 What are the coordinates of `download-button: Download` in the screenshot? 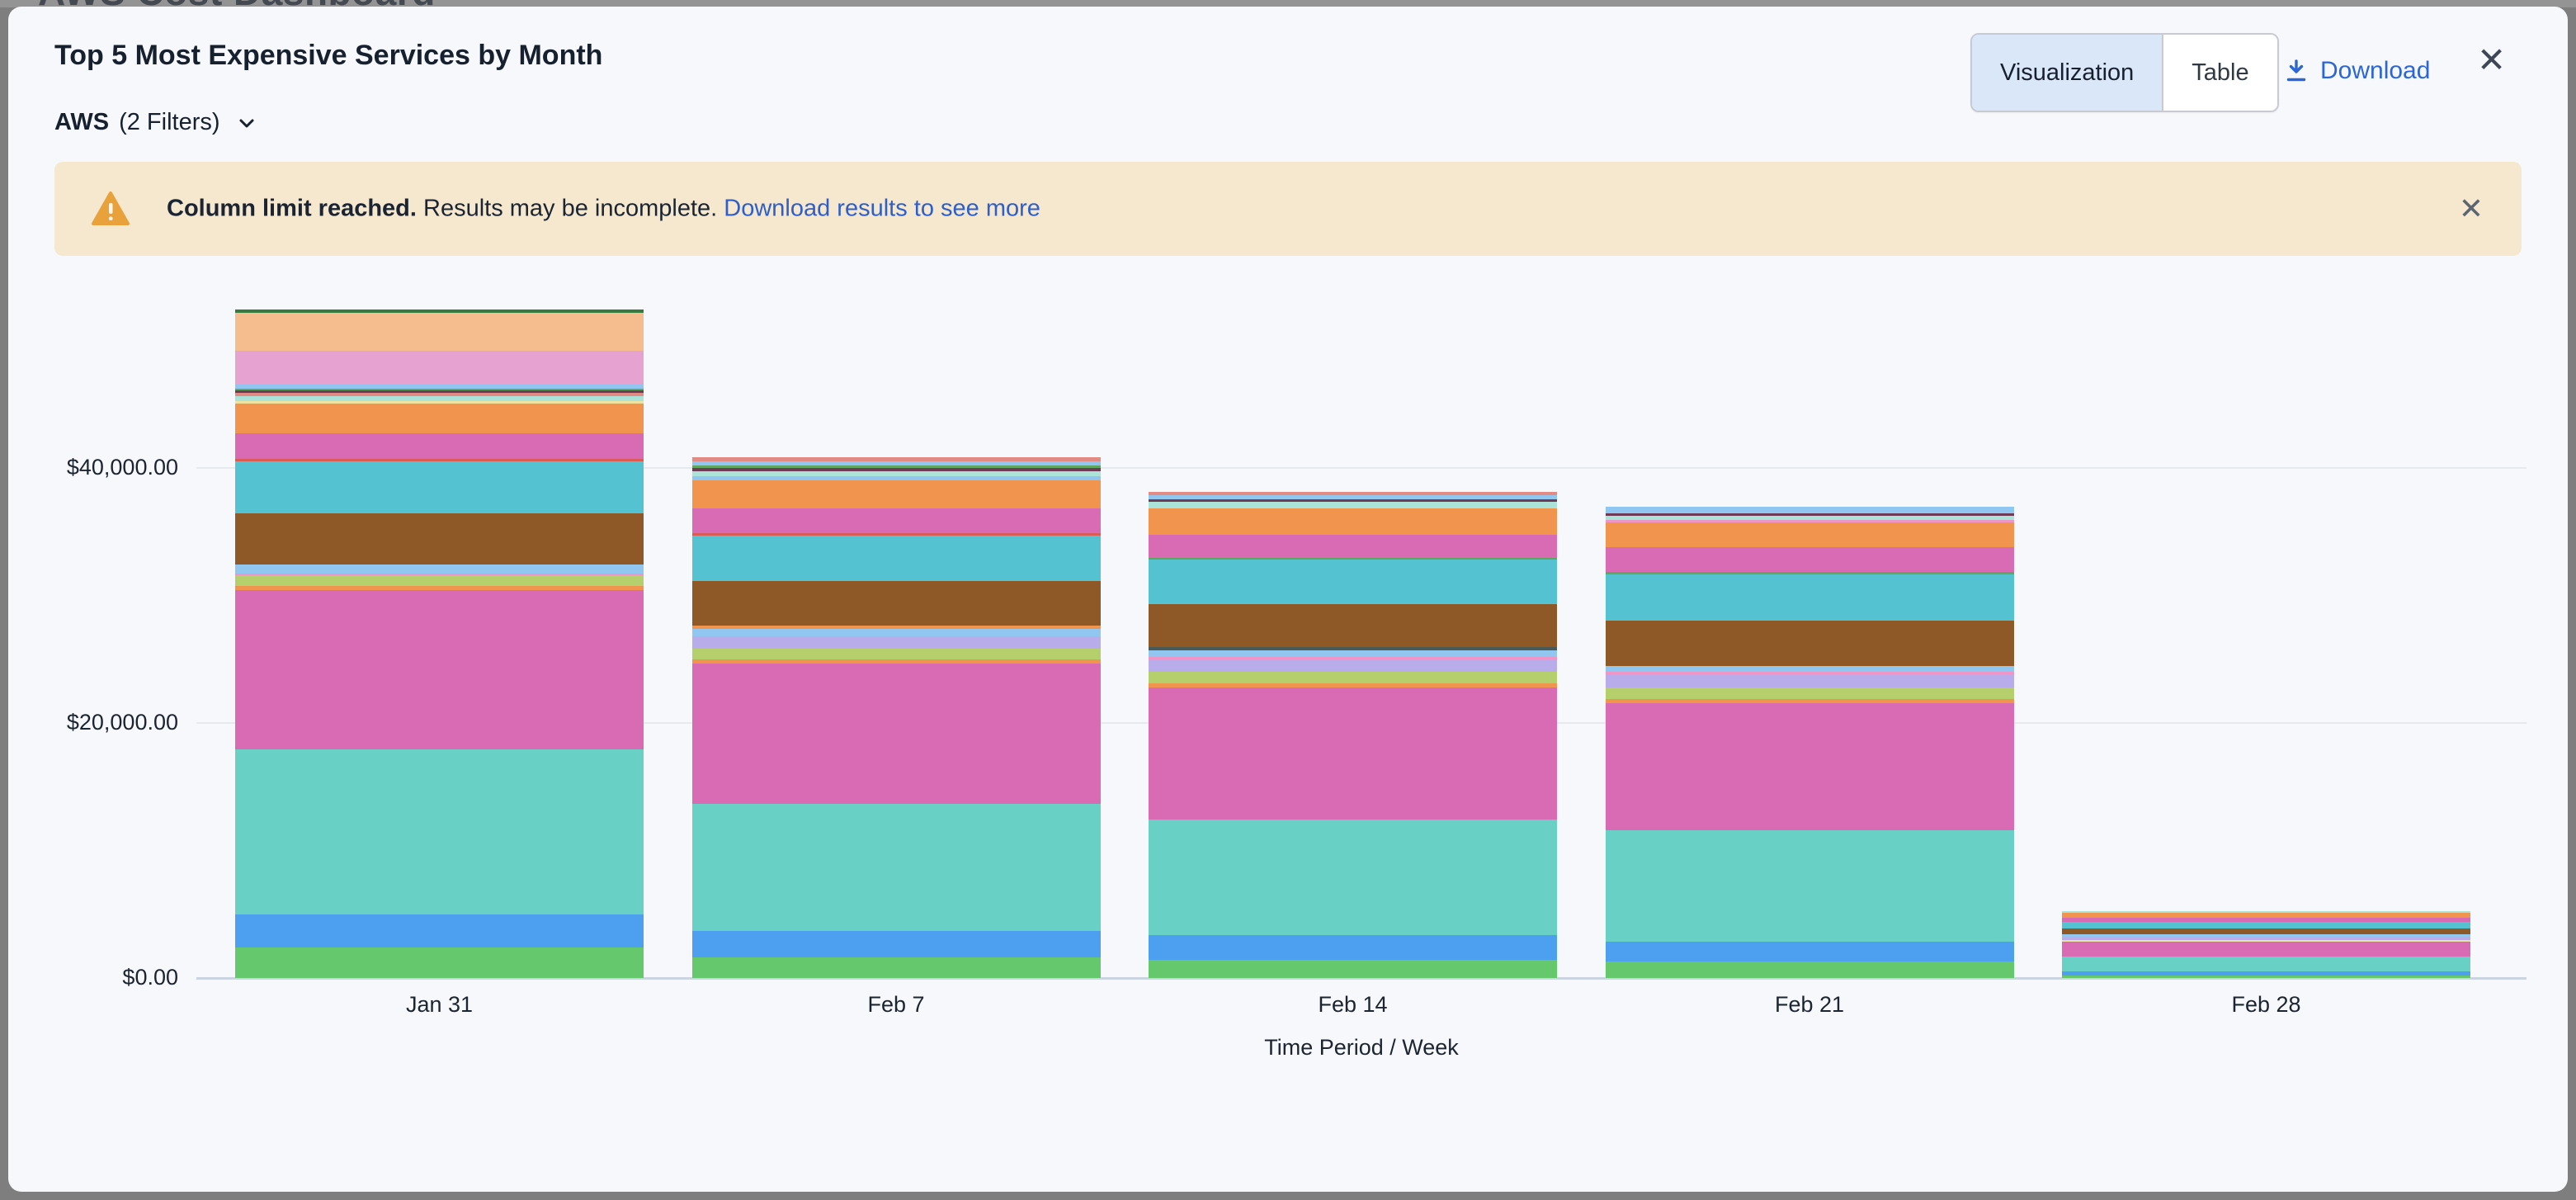 It's located at (2356, 71).